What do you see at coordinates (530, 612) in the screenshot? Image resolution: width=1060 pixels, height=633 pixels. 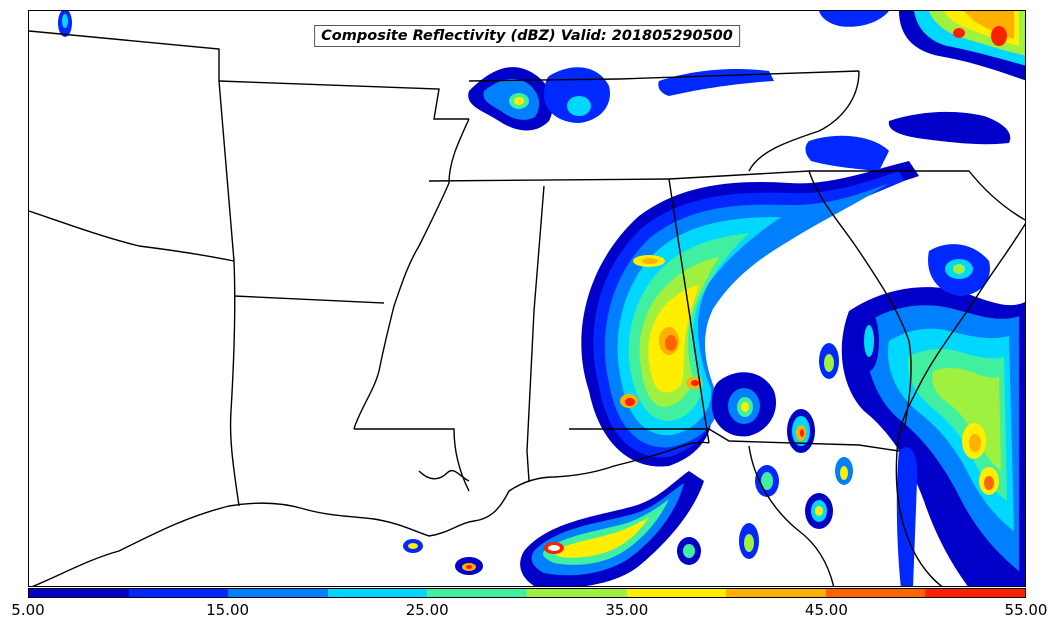 I see `colorbar-ticks: 5.00 15.00 25.00 35.00 45.00 55.00` at bounding box center [530, 612].